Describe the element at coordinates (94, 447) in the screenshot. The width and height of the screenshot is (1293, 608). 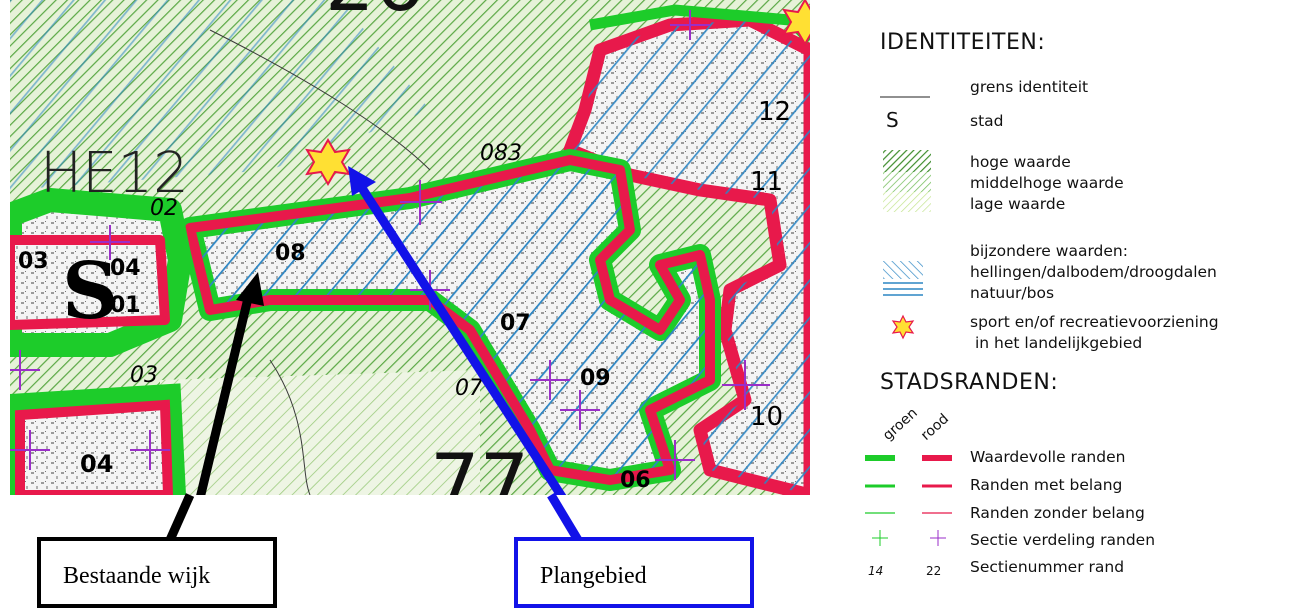
I see `city-zone-south` at that location.